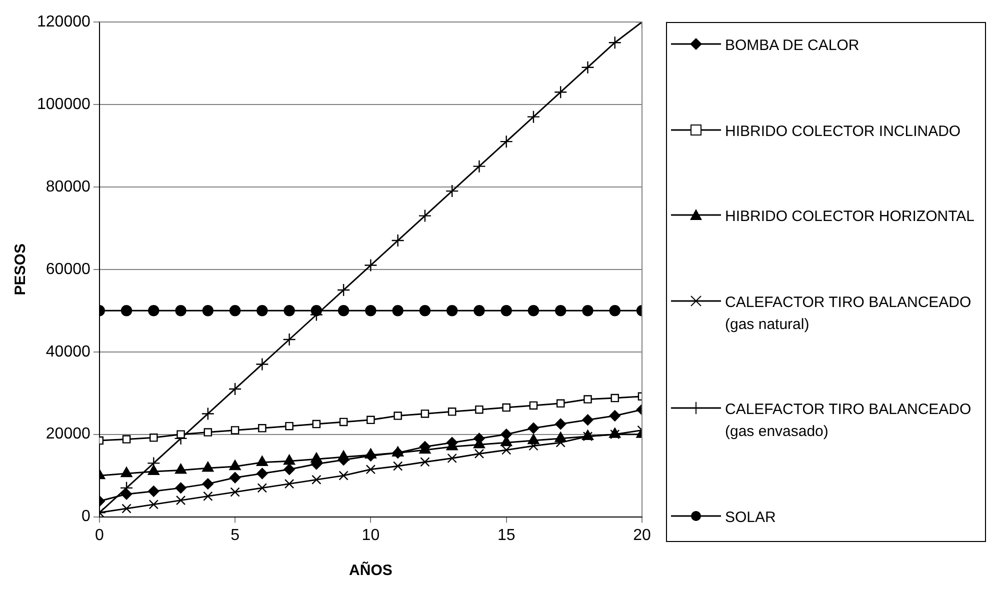  What do you see at coordinates (506, 535) in the screenshot?
I see `x-tick-label: 15` at bounding box center [506, 535].